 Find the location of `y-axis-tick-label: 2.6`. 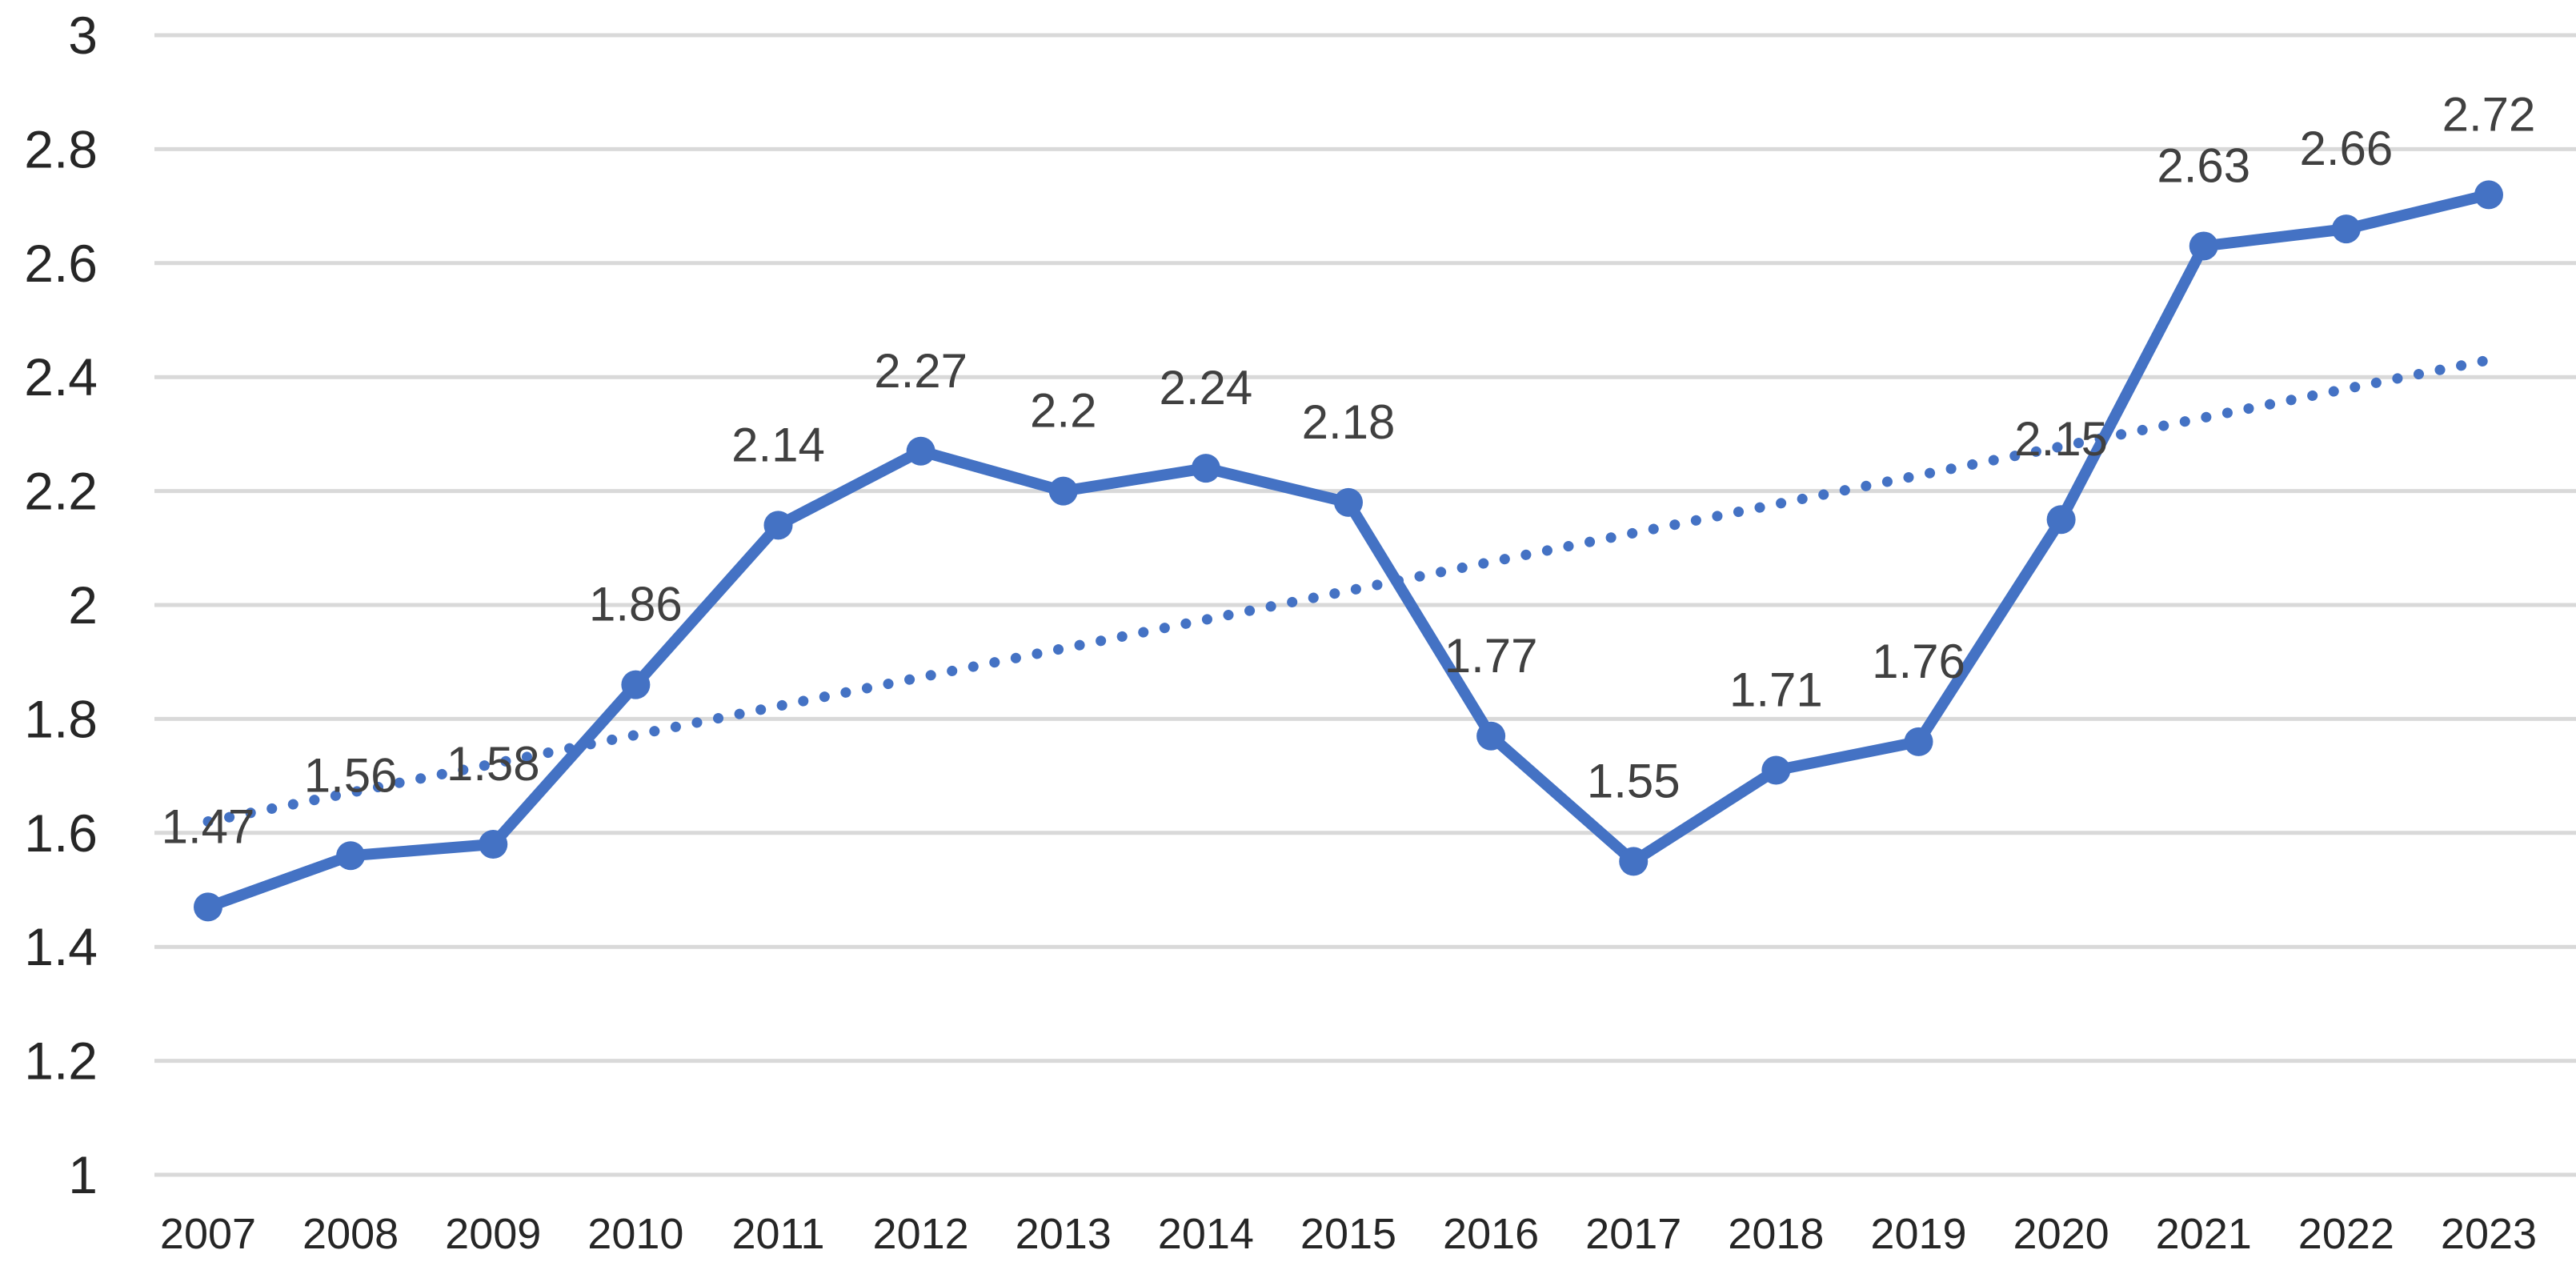

y-axis-tick-label: 2.6 is located at coordinates (61, 263).